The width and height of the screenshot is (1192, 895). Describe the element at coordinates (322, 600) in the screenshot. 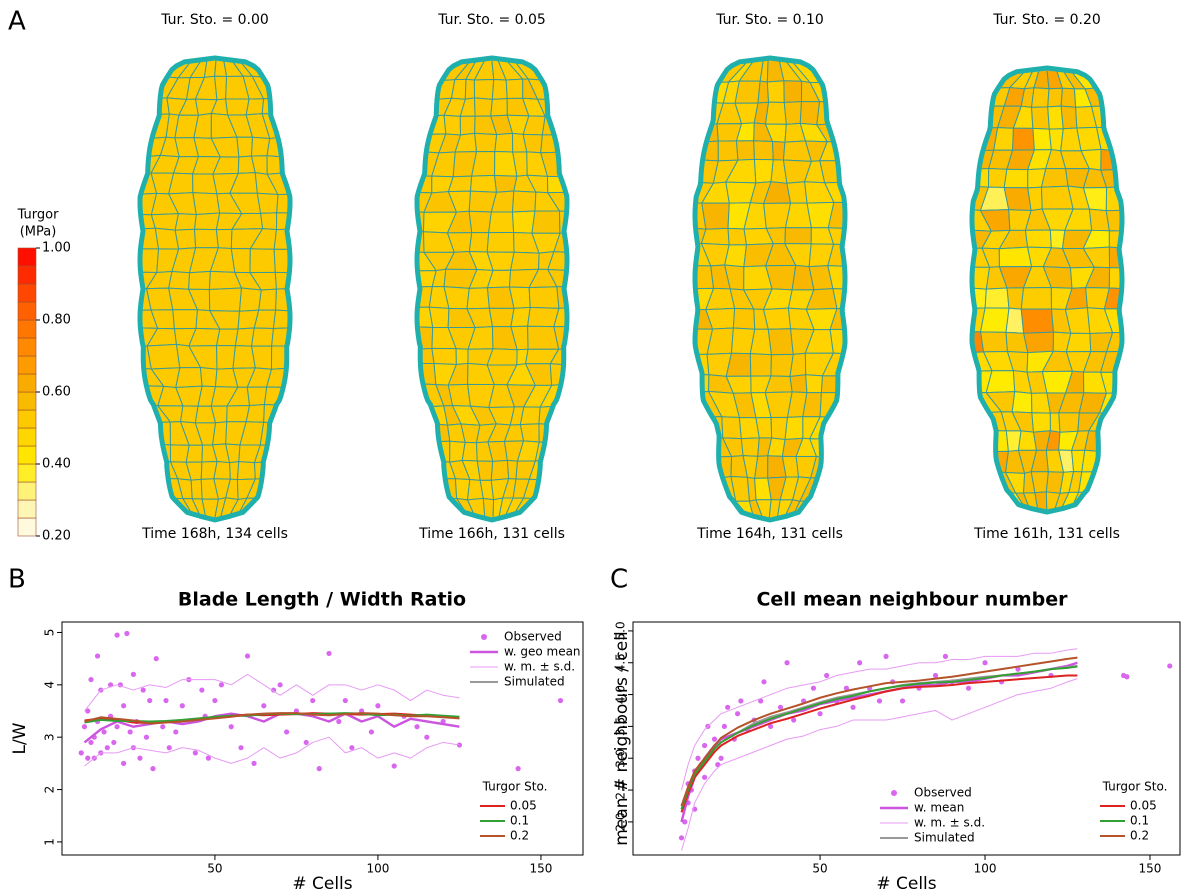

I see `chart-title: Blade Length / Width Ratio` at that location.